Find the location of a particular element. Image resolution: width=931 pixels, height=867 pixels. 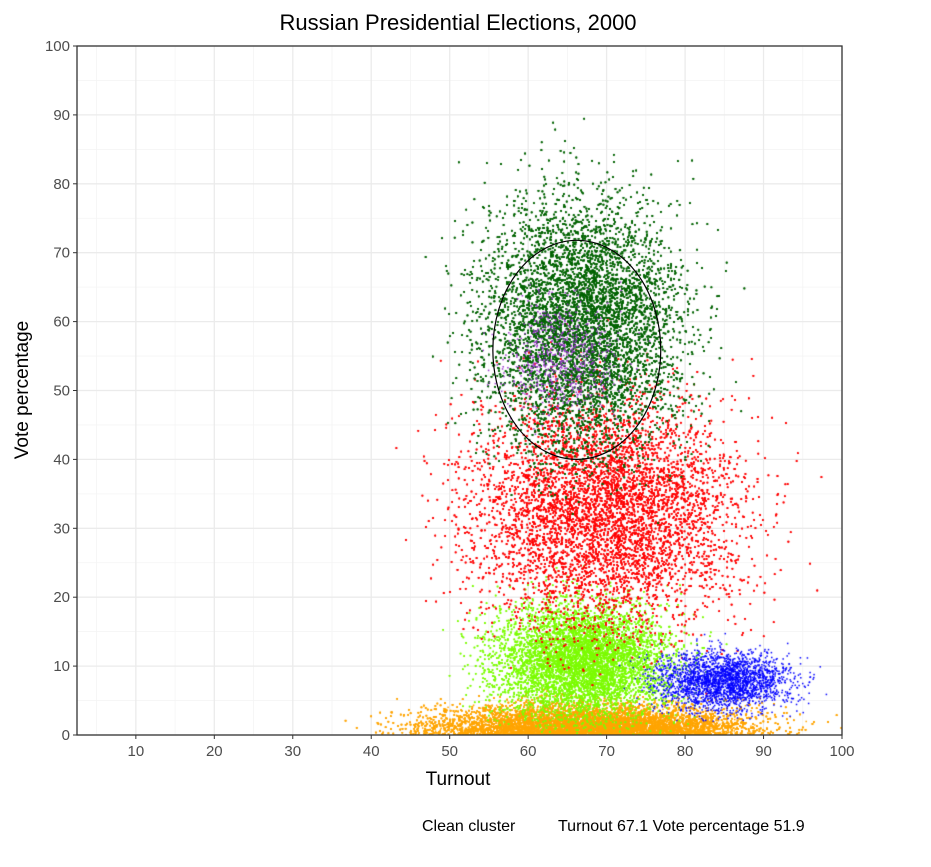

y-tick-label: 100 is located at coordinates (57, 46).